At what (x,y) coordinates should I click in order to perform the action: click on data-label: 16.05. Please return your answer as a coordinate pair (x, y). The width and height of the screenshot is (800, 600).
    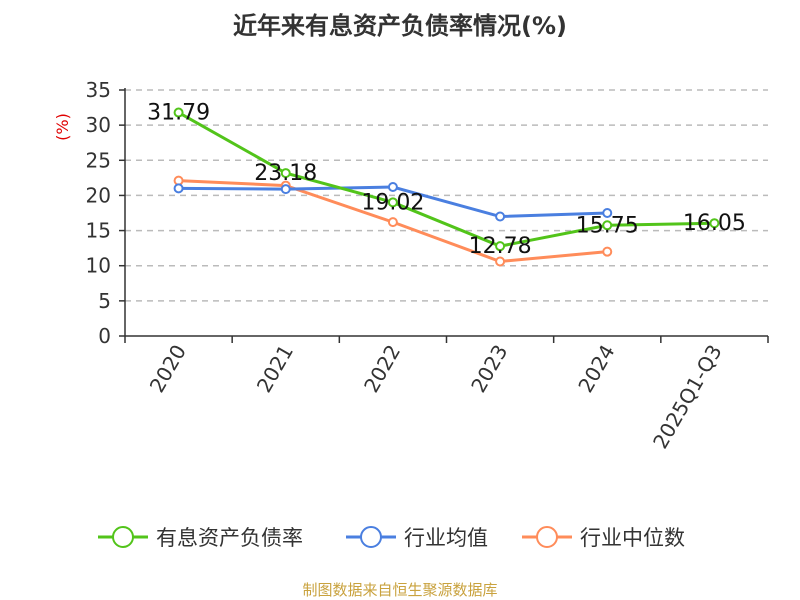
    Looking at the image, I should click on (714, 223).